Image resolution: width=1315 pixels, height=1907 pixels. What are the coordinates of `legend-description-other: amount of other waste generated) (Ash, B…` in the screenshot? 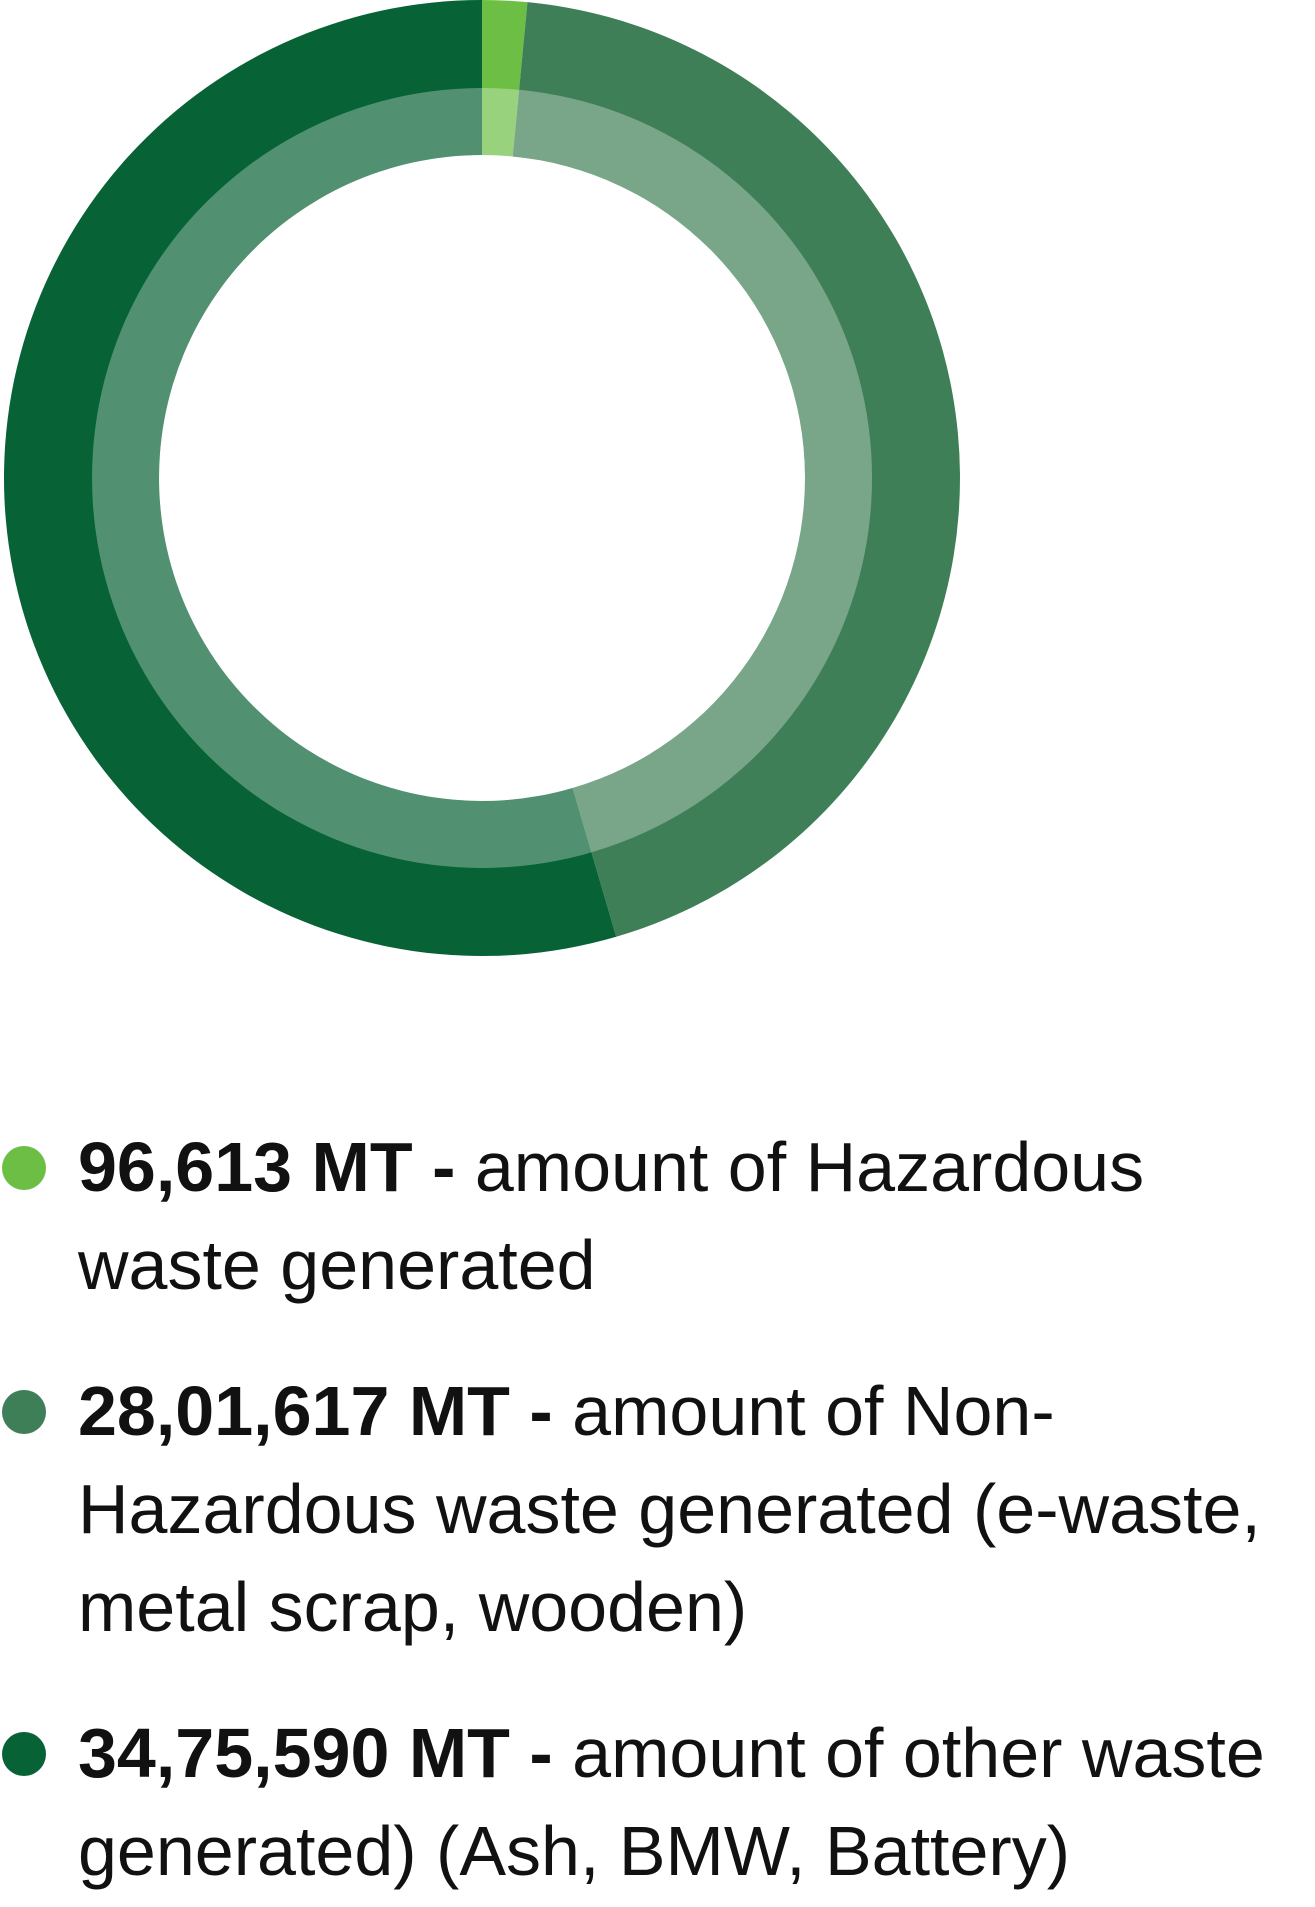 It's located at (671, 1802).